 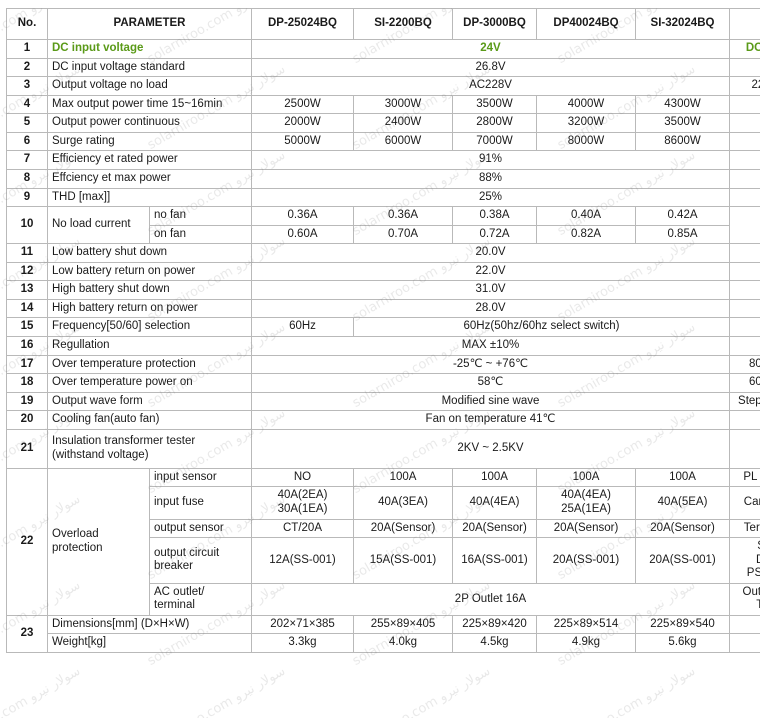 What do you see at coordinates (495, 141) in the screenshot?
I see `parameter-value-3: 7000W` at bounding box center [495, 141].